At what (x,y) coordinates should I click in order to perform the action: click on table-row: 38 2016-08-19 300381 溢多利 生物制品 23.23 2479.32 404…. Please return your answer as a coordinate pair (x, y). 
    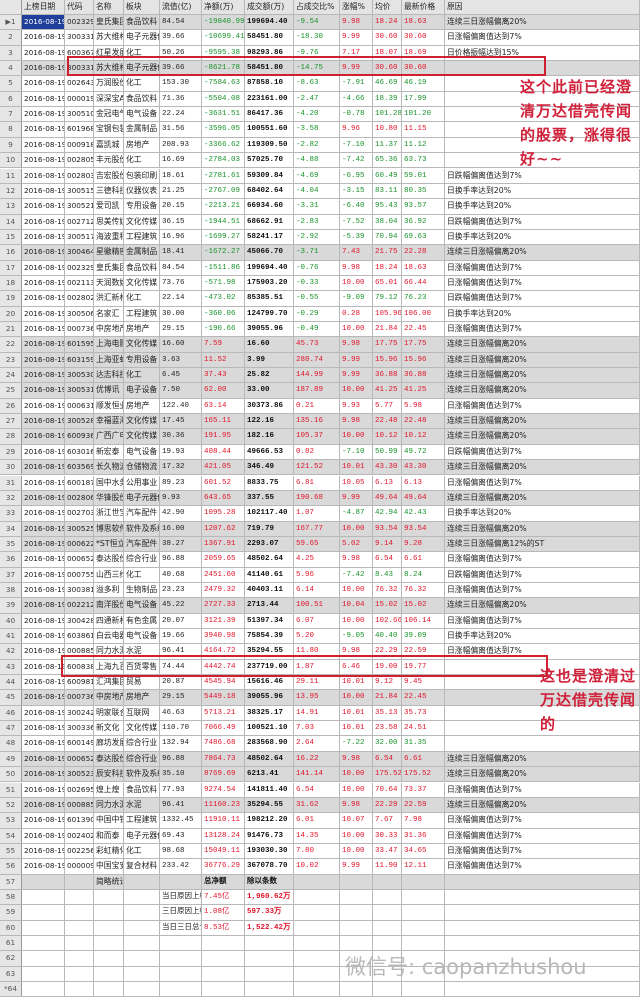
    Looking at the image, I should click on (320, 590).